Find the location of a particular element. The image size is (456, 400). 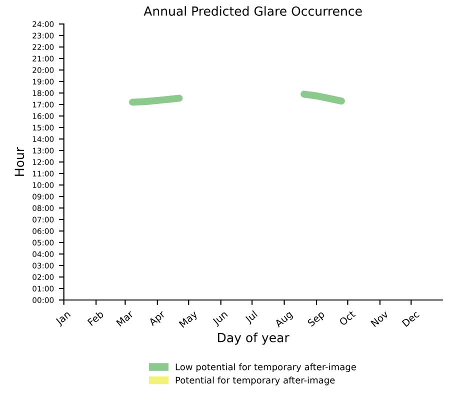

x-tick-label: Apr is located at coordinates (157, 319).